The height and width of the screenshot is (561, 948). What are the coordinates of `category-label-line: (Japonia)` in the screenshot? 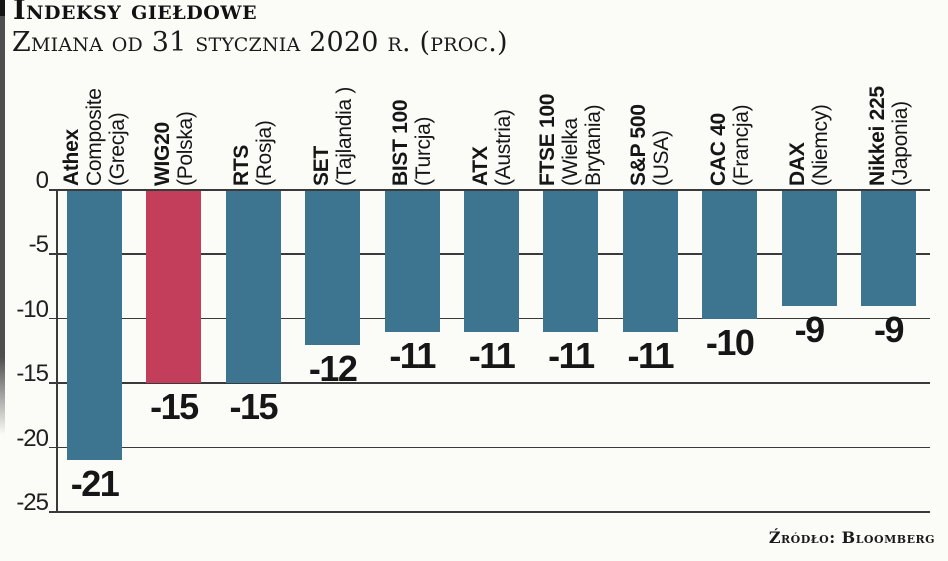 It's located at (900, 143).